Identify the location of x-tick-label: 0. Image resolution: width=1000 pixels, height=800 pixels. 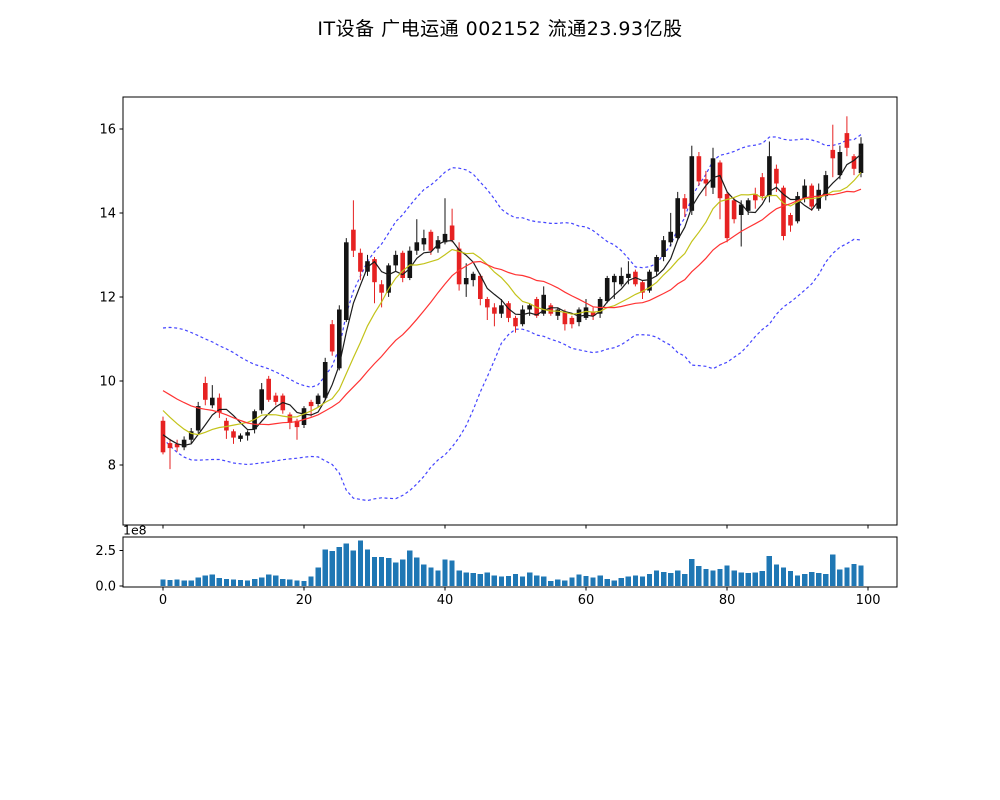
(163, 600).